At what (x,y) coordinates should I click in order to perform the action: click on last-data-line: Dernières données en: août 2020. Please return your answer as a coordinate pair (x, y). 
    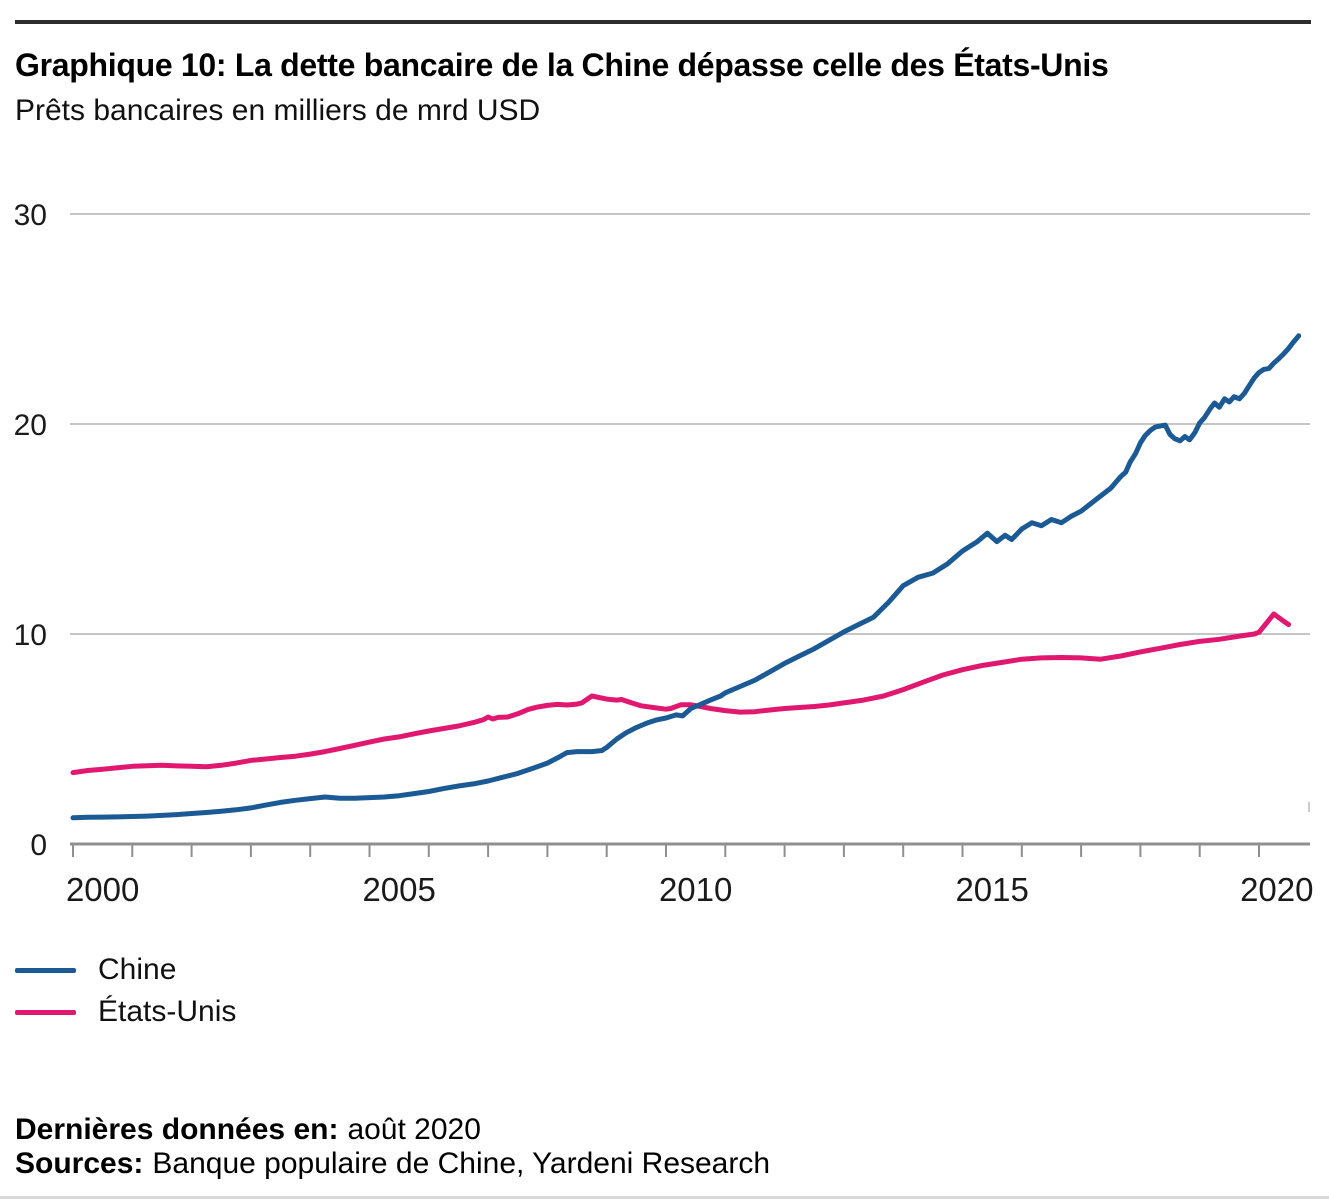
    Looking at the image, I should click on (392, 1130).